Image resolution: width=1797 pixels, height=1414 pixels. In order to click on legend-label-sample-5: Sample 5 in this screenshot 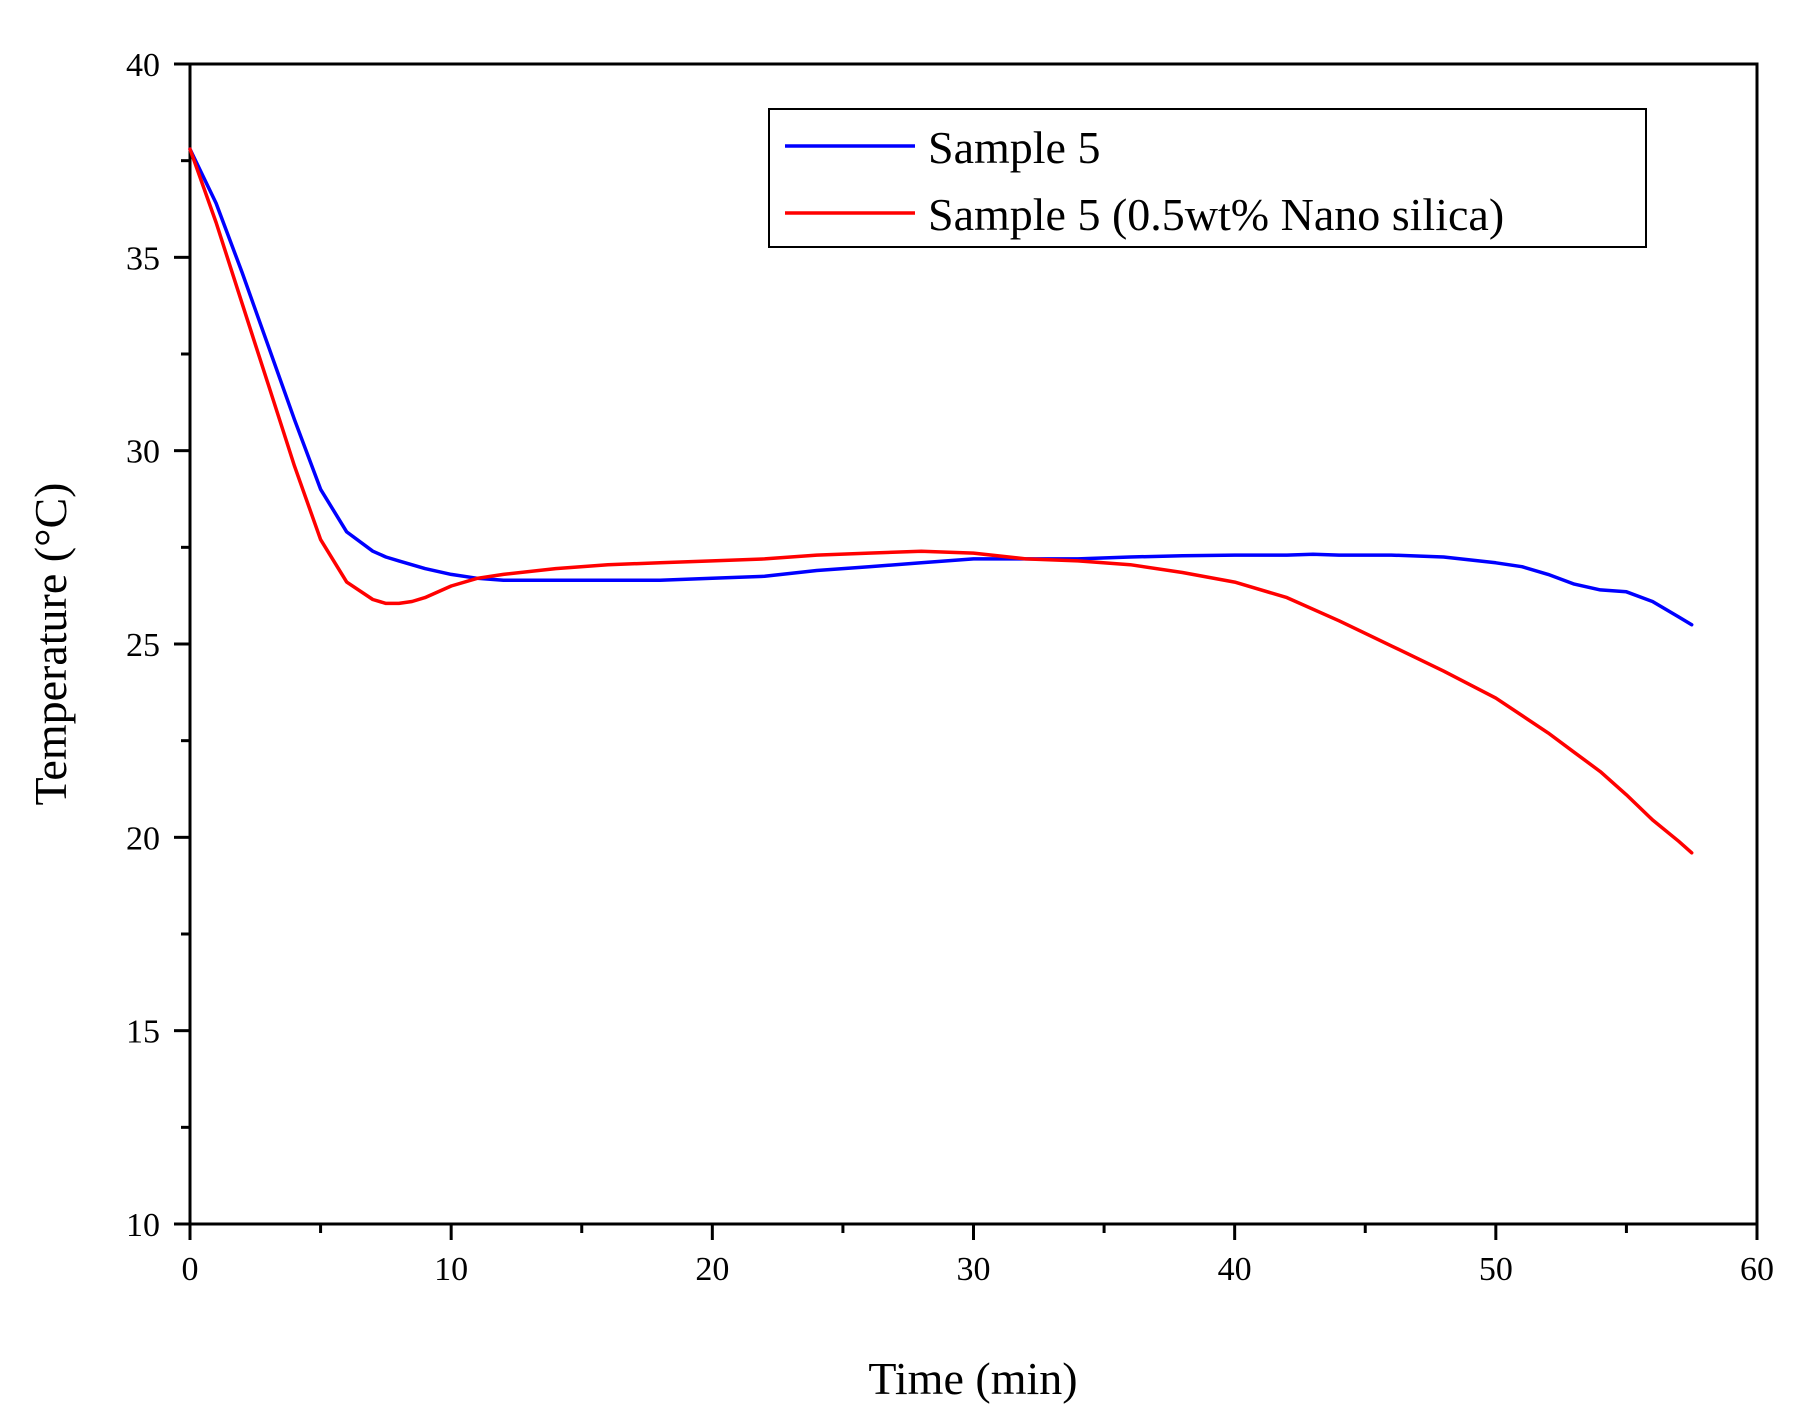, I will do `click(1014, 147)`.